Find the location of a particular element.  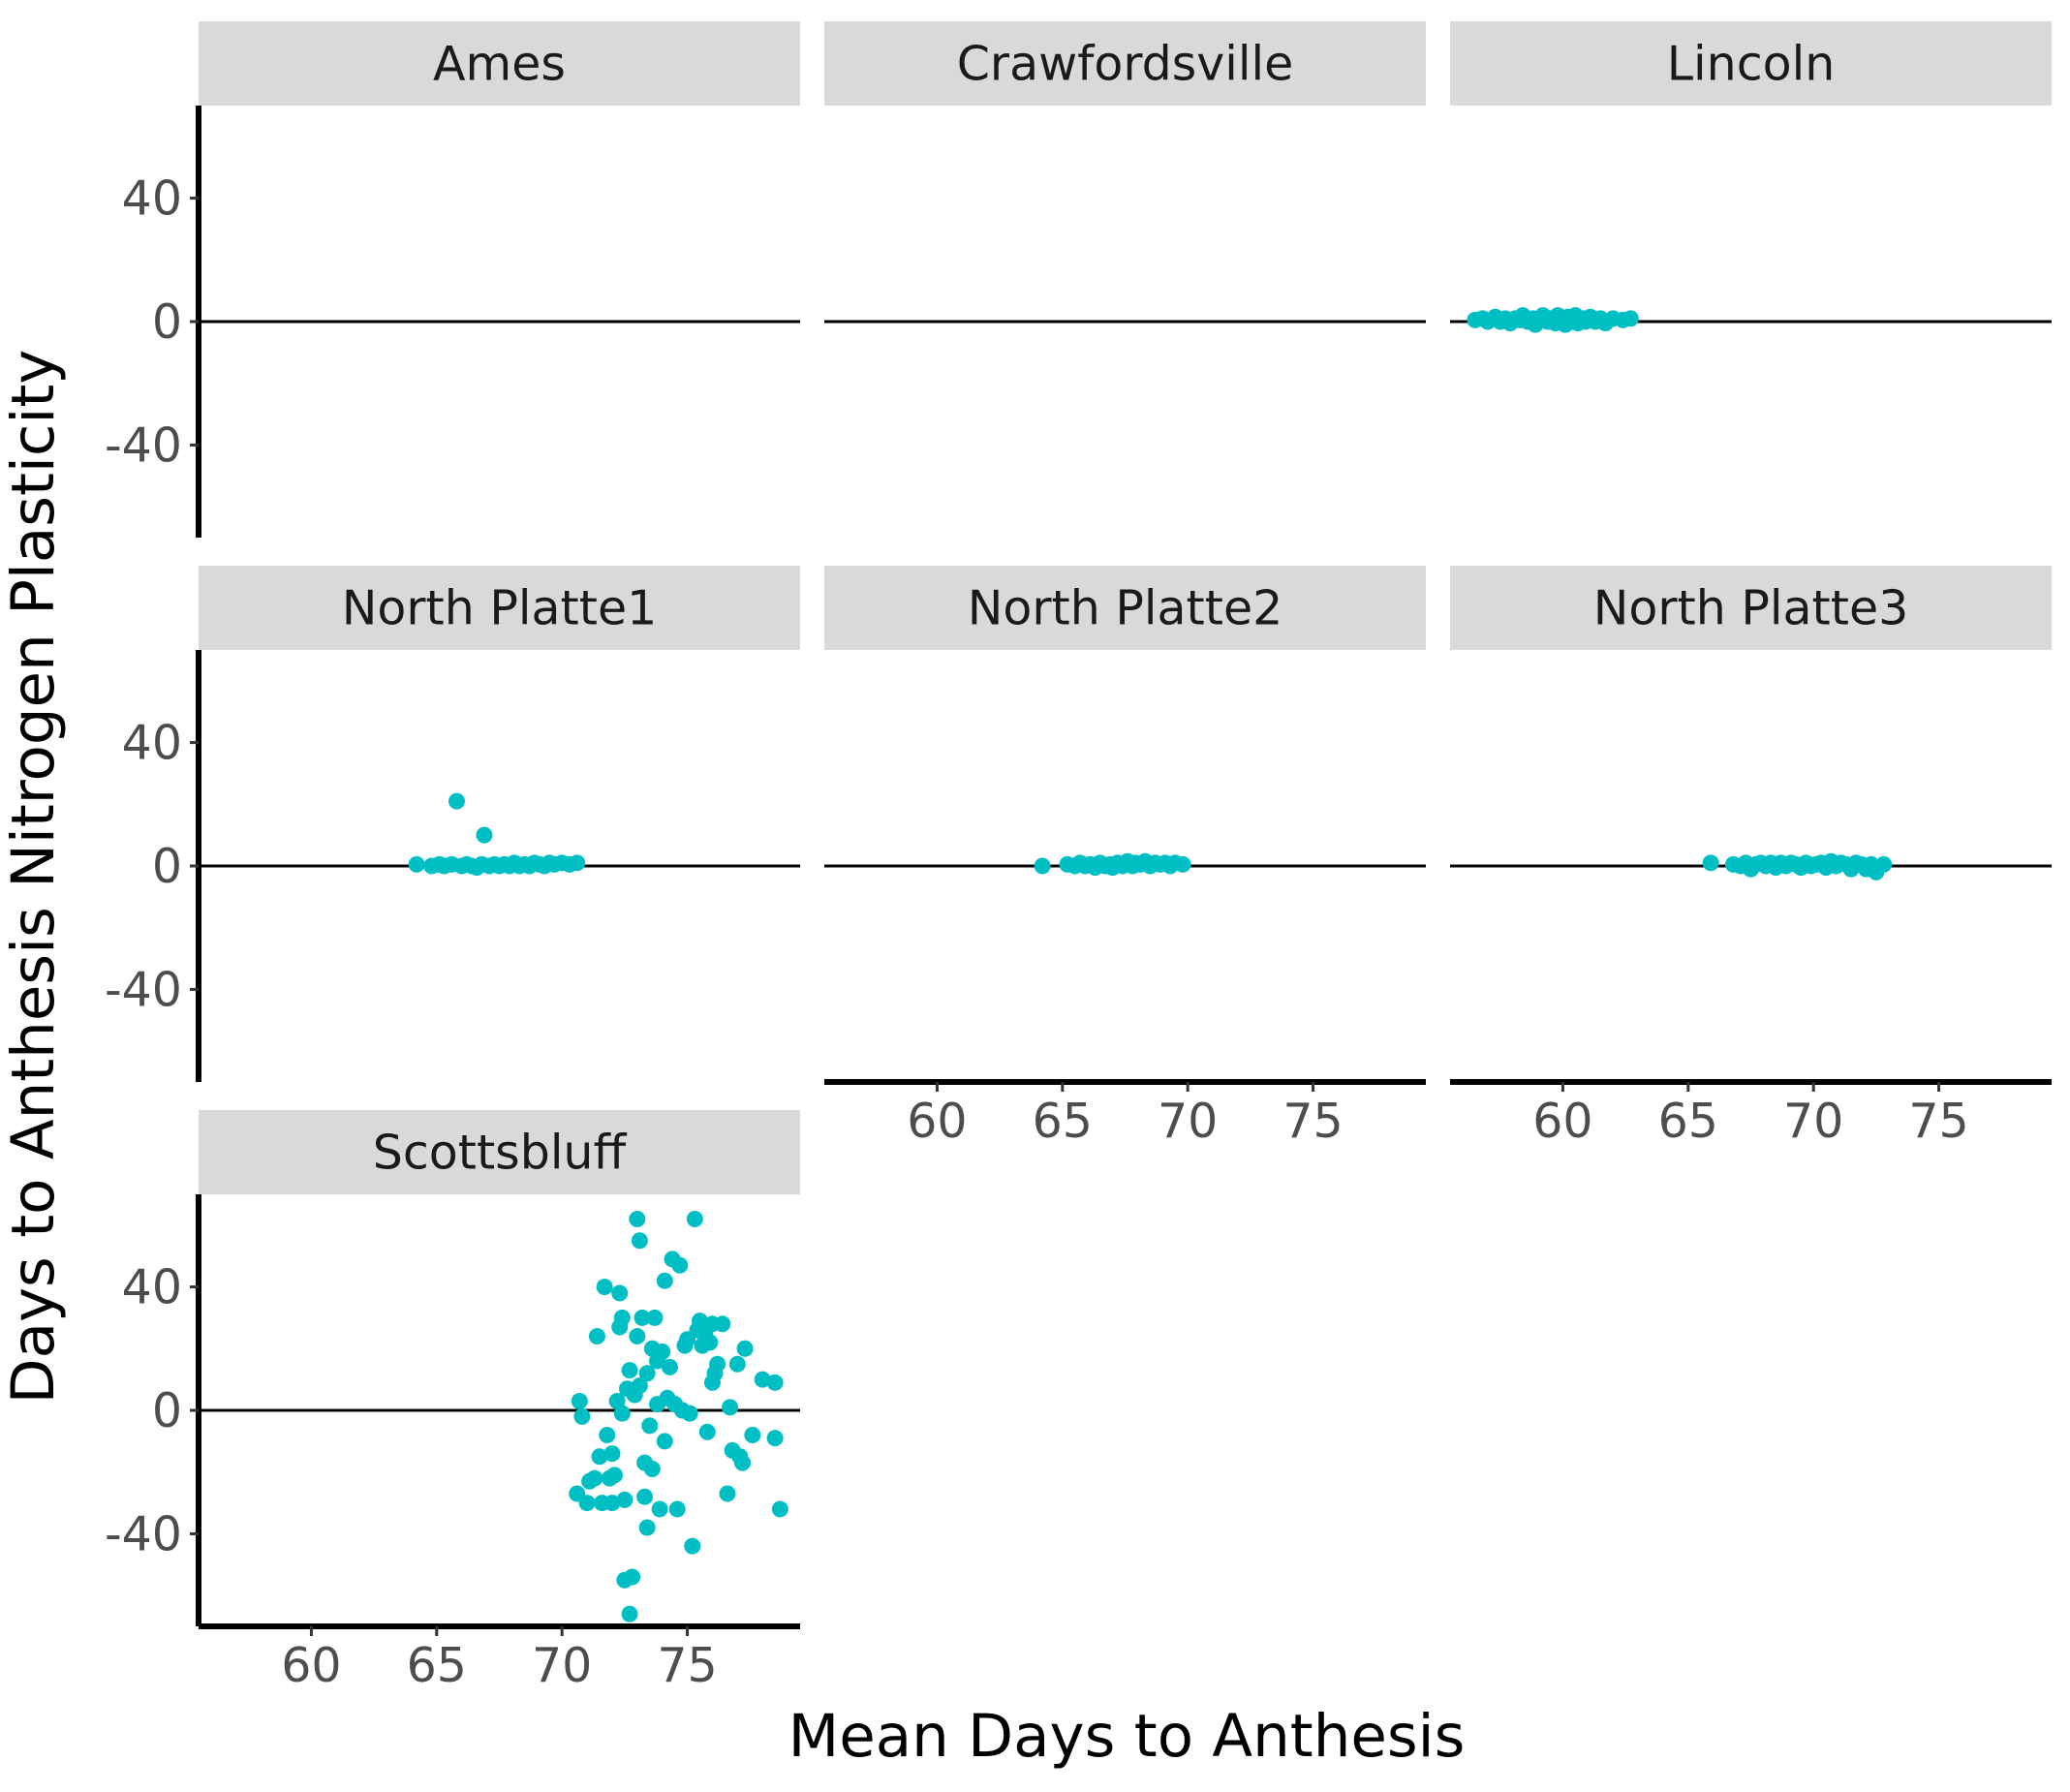

facet-panel: North Platte3 60 65 70 75 is located at coordinates (1751, 857).